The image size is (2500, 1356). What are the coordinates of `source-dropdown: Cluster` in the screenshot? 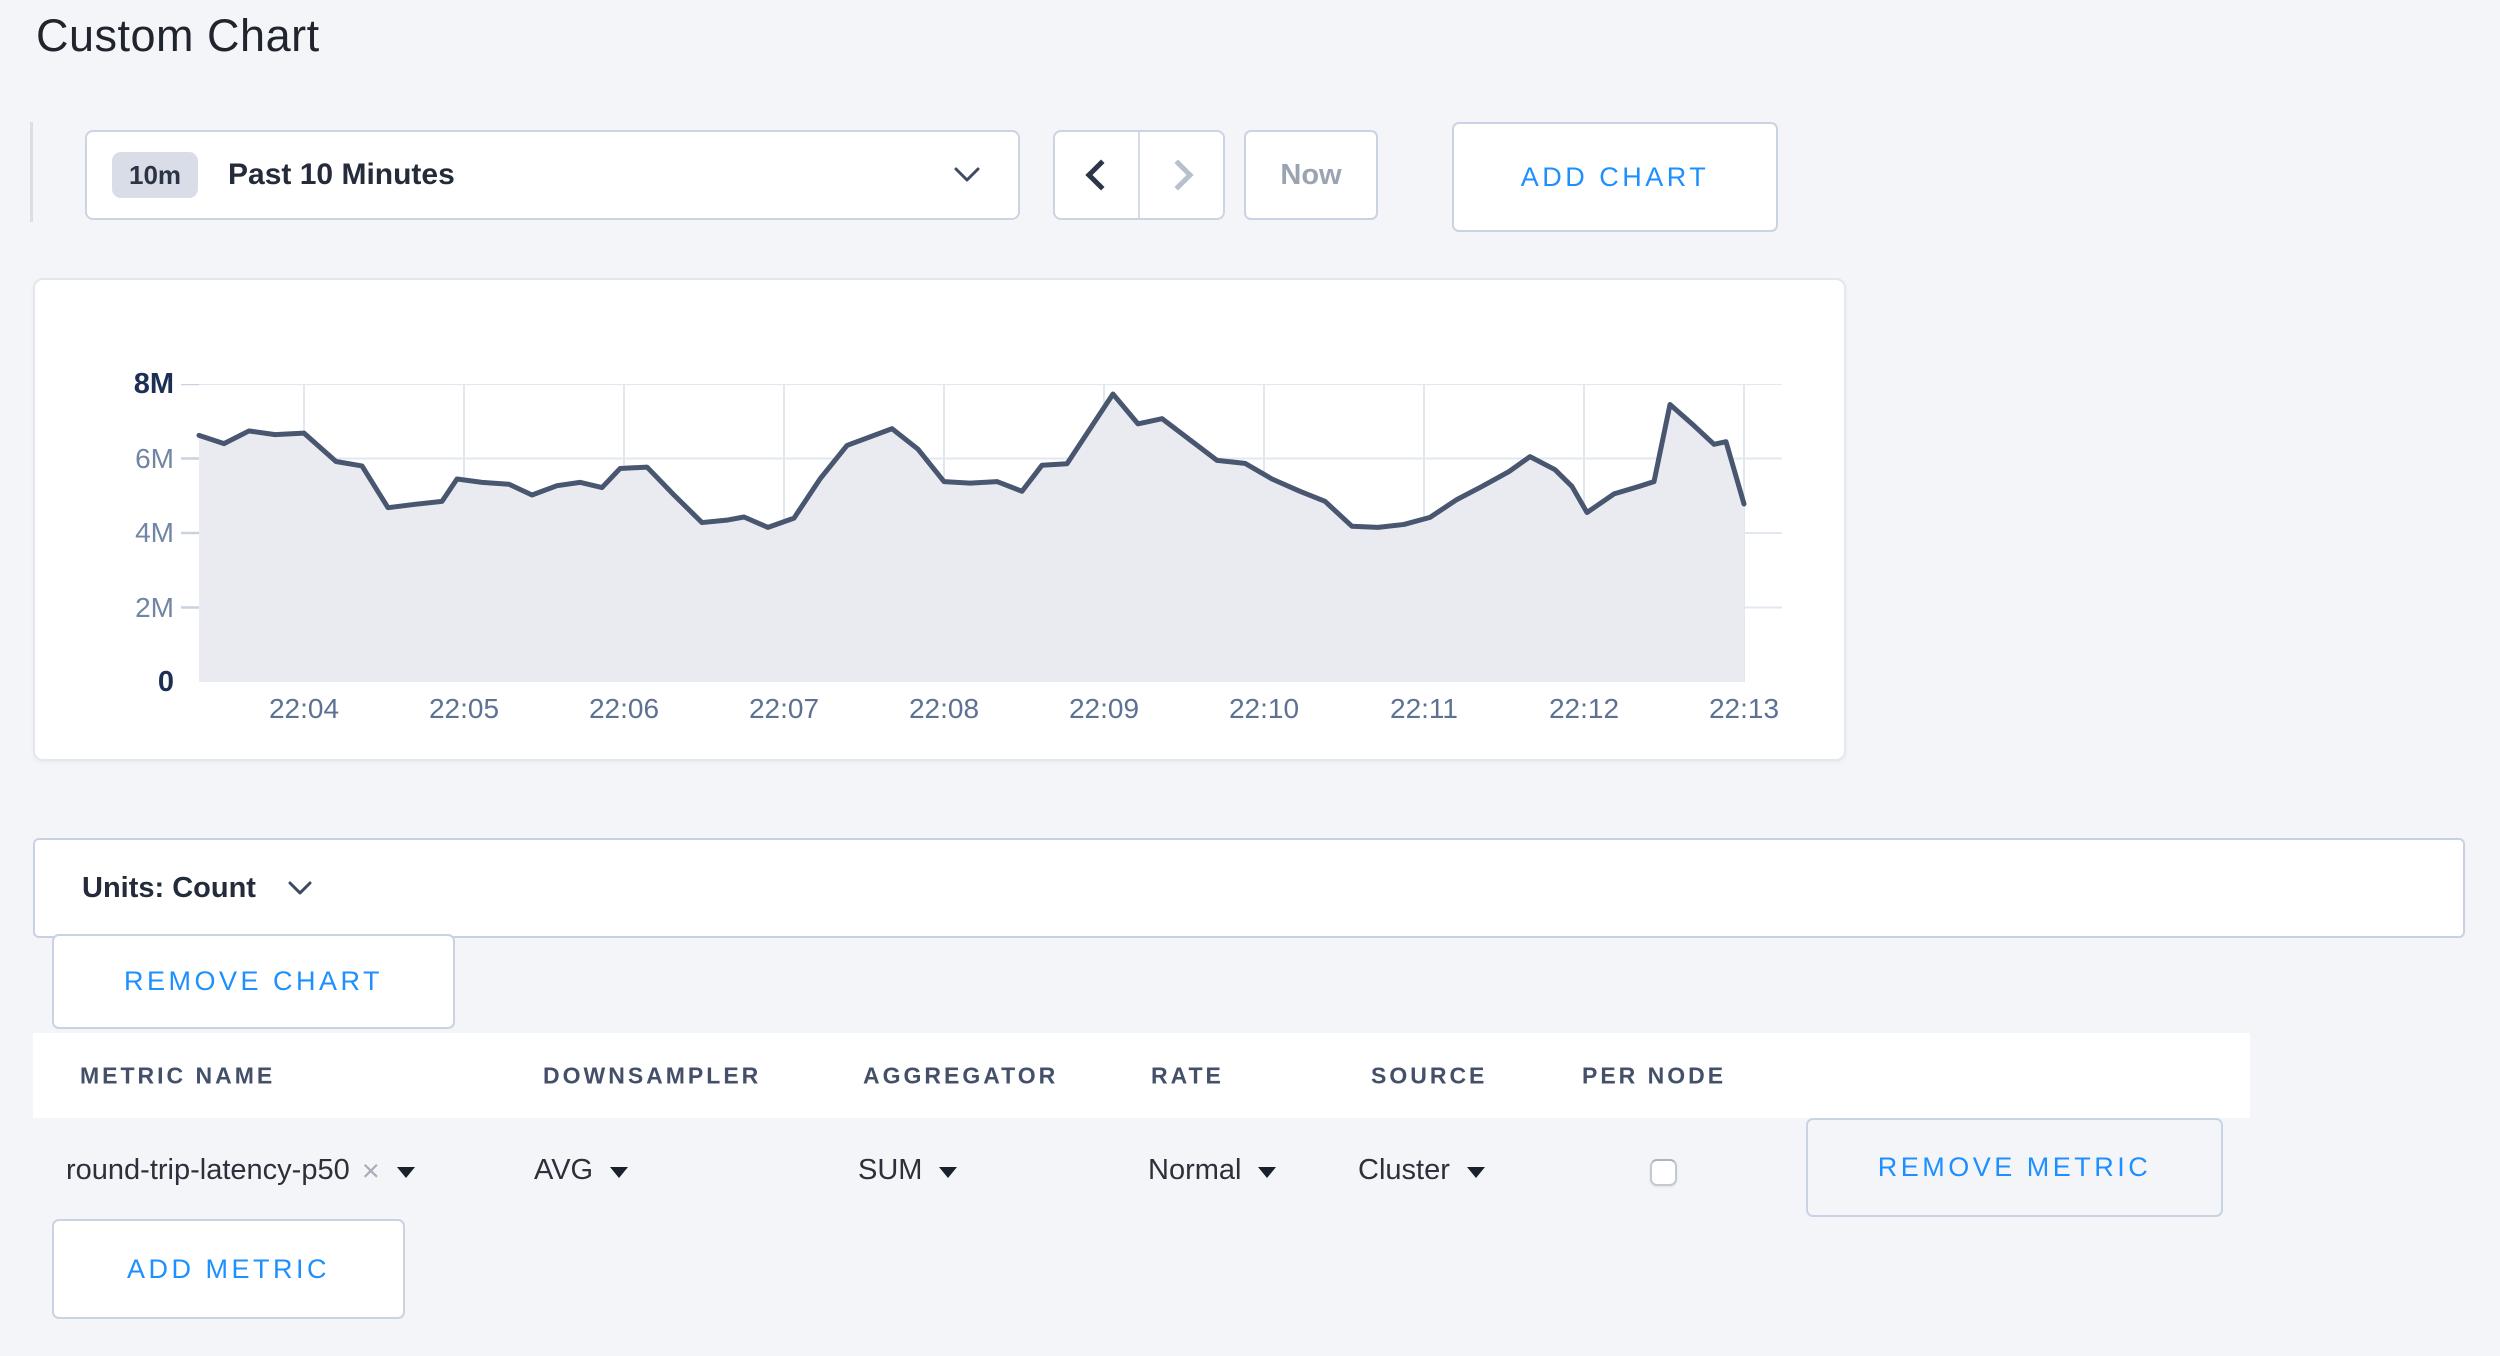 It's located at (1421, 1170).